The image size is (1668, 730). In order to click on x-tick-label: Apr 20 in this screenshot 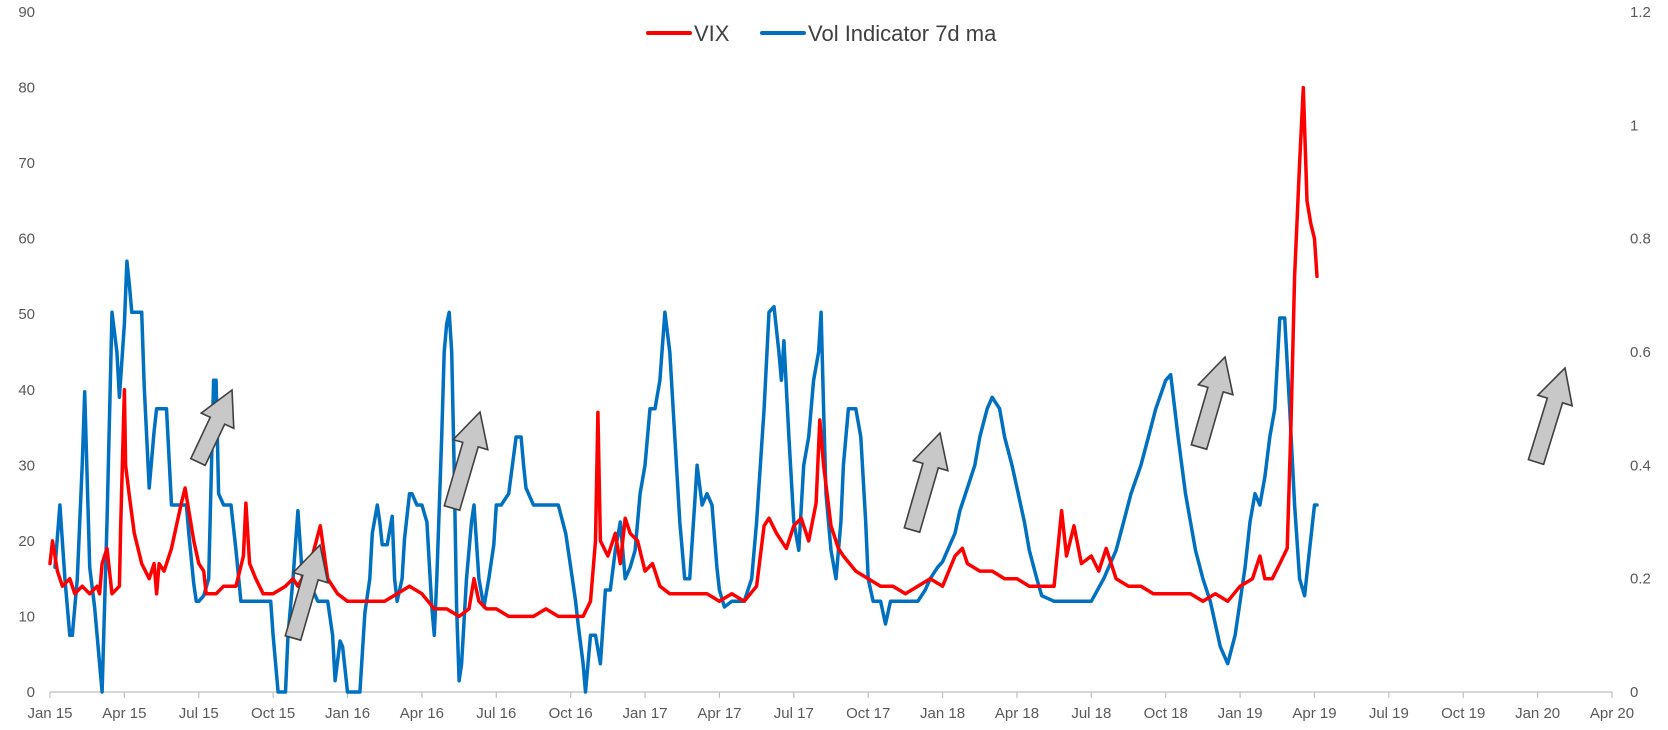, I will do `click(1612, 713)`.